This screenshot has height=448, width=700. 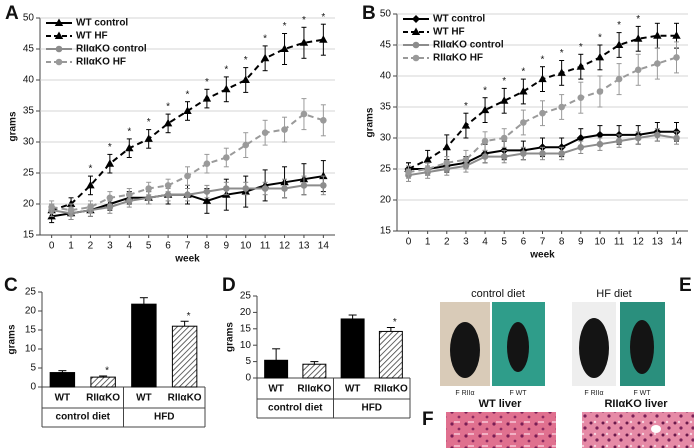 What do you see at coordinates (581, 242) in the screenshot?
I see `x-tick-label: 9` at bounding box center [581, 242].